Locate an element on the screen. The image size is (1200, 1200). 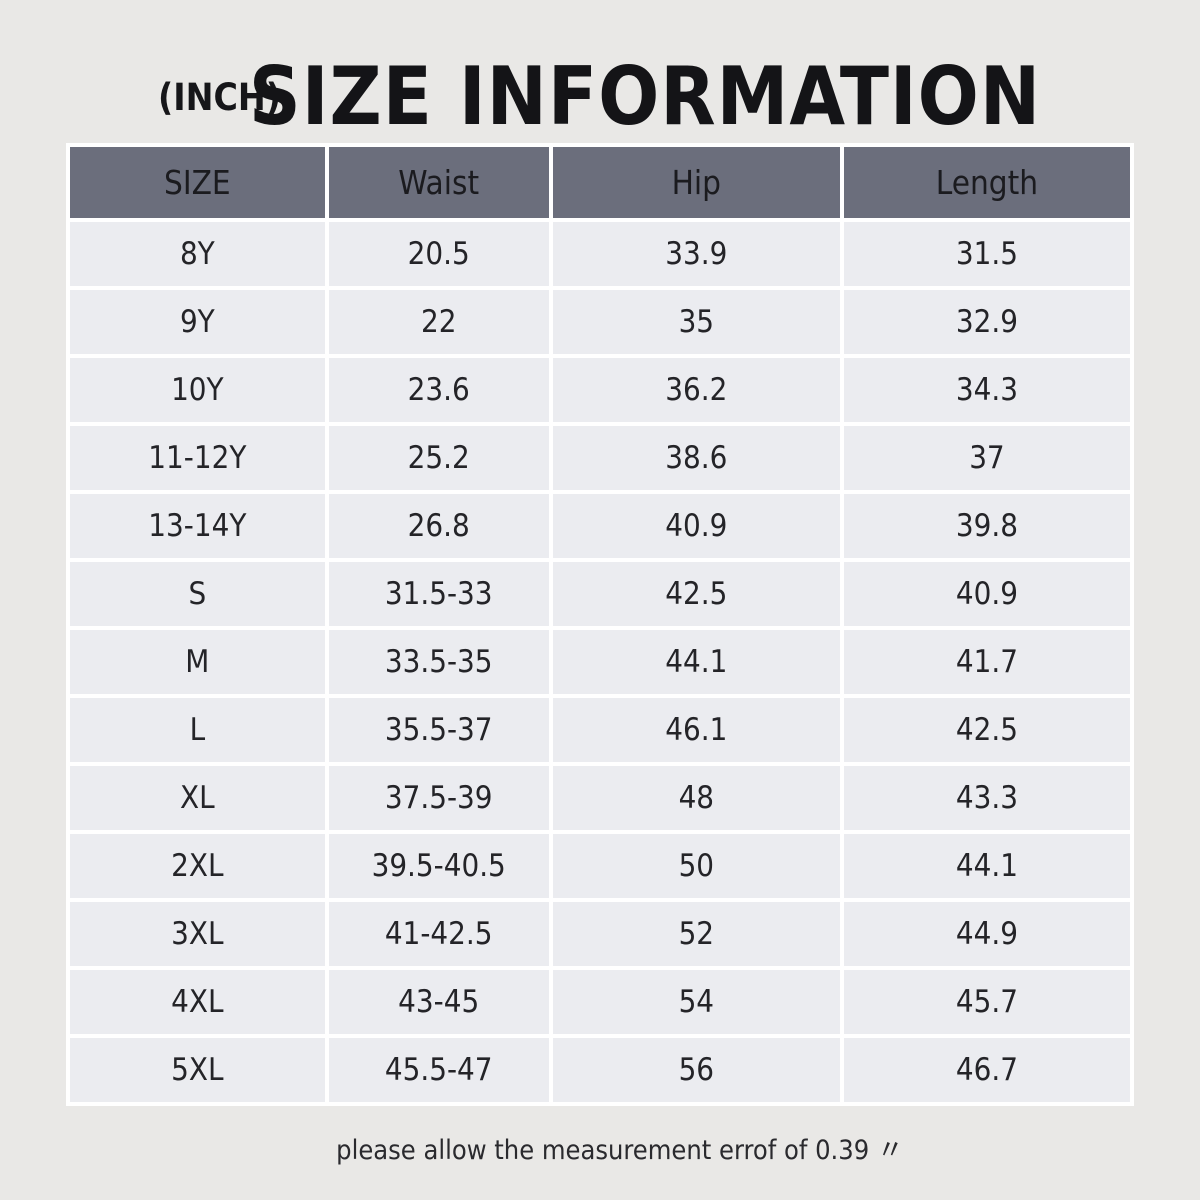
cell-waist: 31.5-33 is located at coordinates (438, 594).